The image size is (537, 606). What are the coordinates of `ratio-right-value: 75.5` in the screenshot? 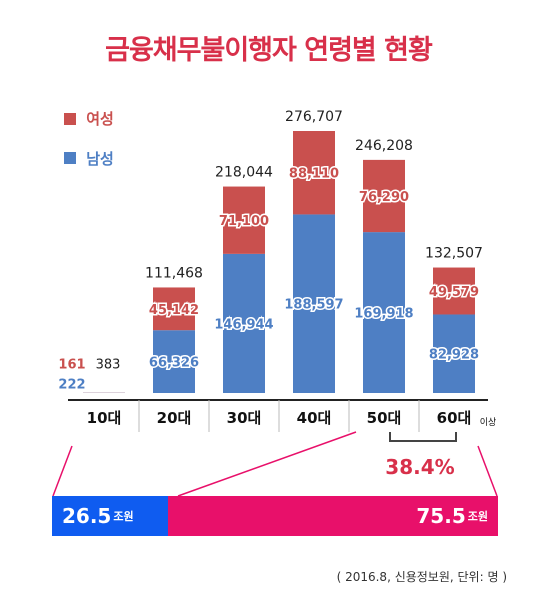 It's located at (441, 516).